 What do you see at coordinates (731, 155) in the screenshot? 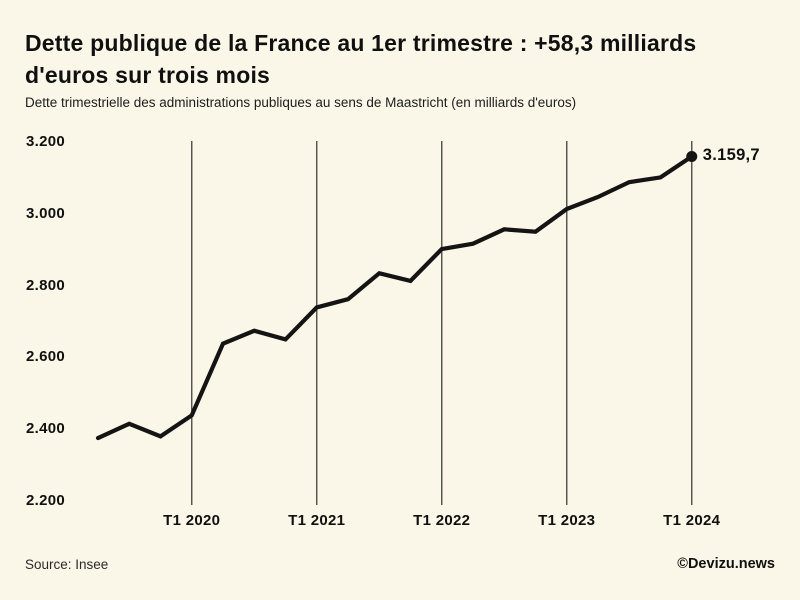
I see `last-value-label: 3.159,7` at bounding box center [731, 155].